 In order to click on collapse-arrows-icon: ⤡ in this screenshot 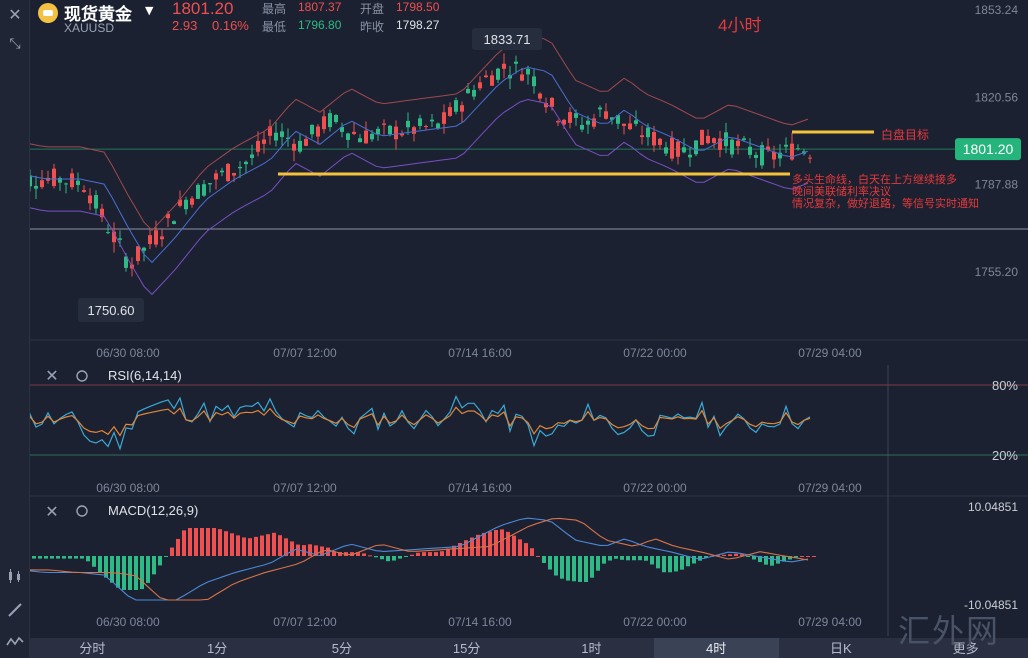, I will do `click(15, 44)`.